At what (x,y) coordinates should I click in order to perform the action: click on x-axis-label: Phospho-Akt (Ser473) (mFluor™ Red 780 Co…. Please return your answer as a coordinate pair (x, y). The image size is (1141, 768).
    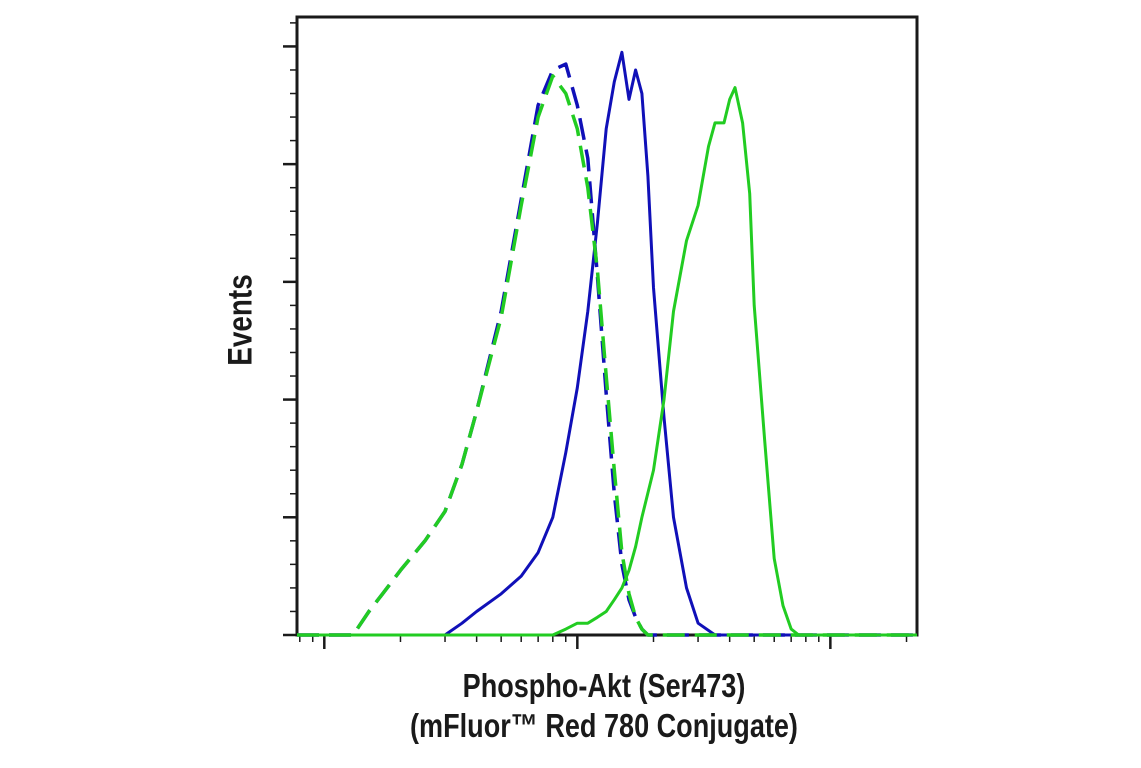
    Looking at the image, I should click on (604, 706).